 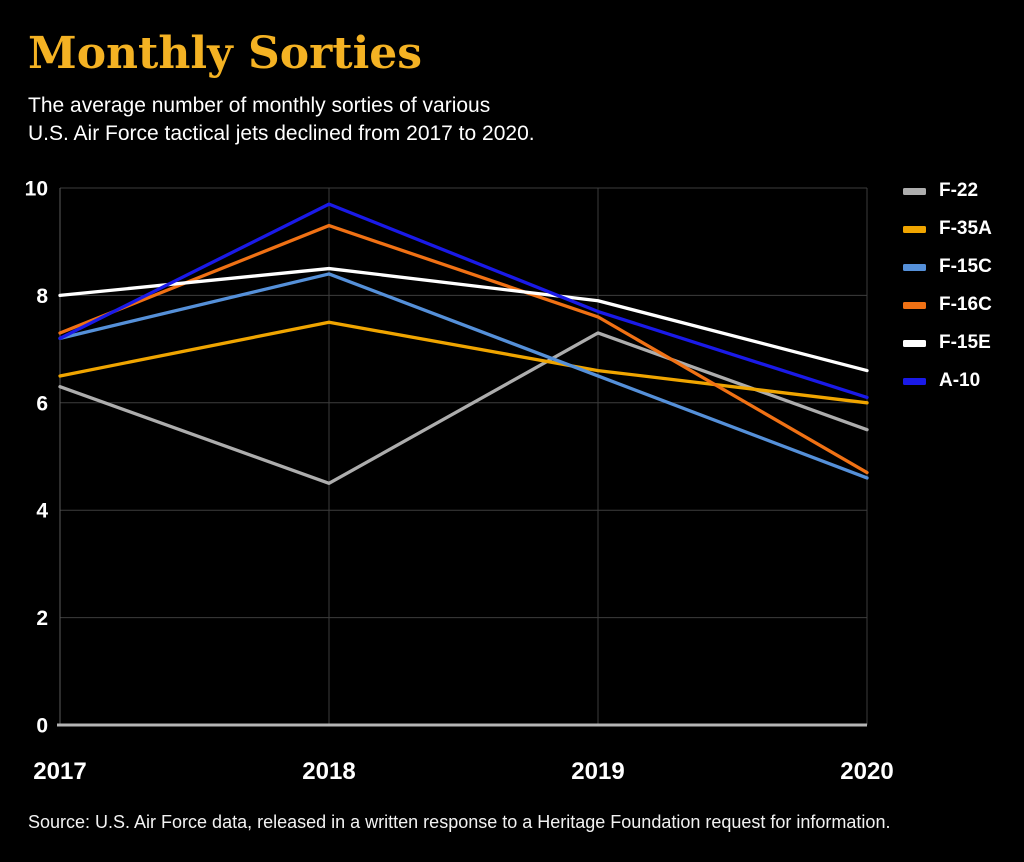 I want to click on legend-item-f-22: F-22, so click(x=963, y=191).